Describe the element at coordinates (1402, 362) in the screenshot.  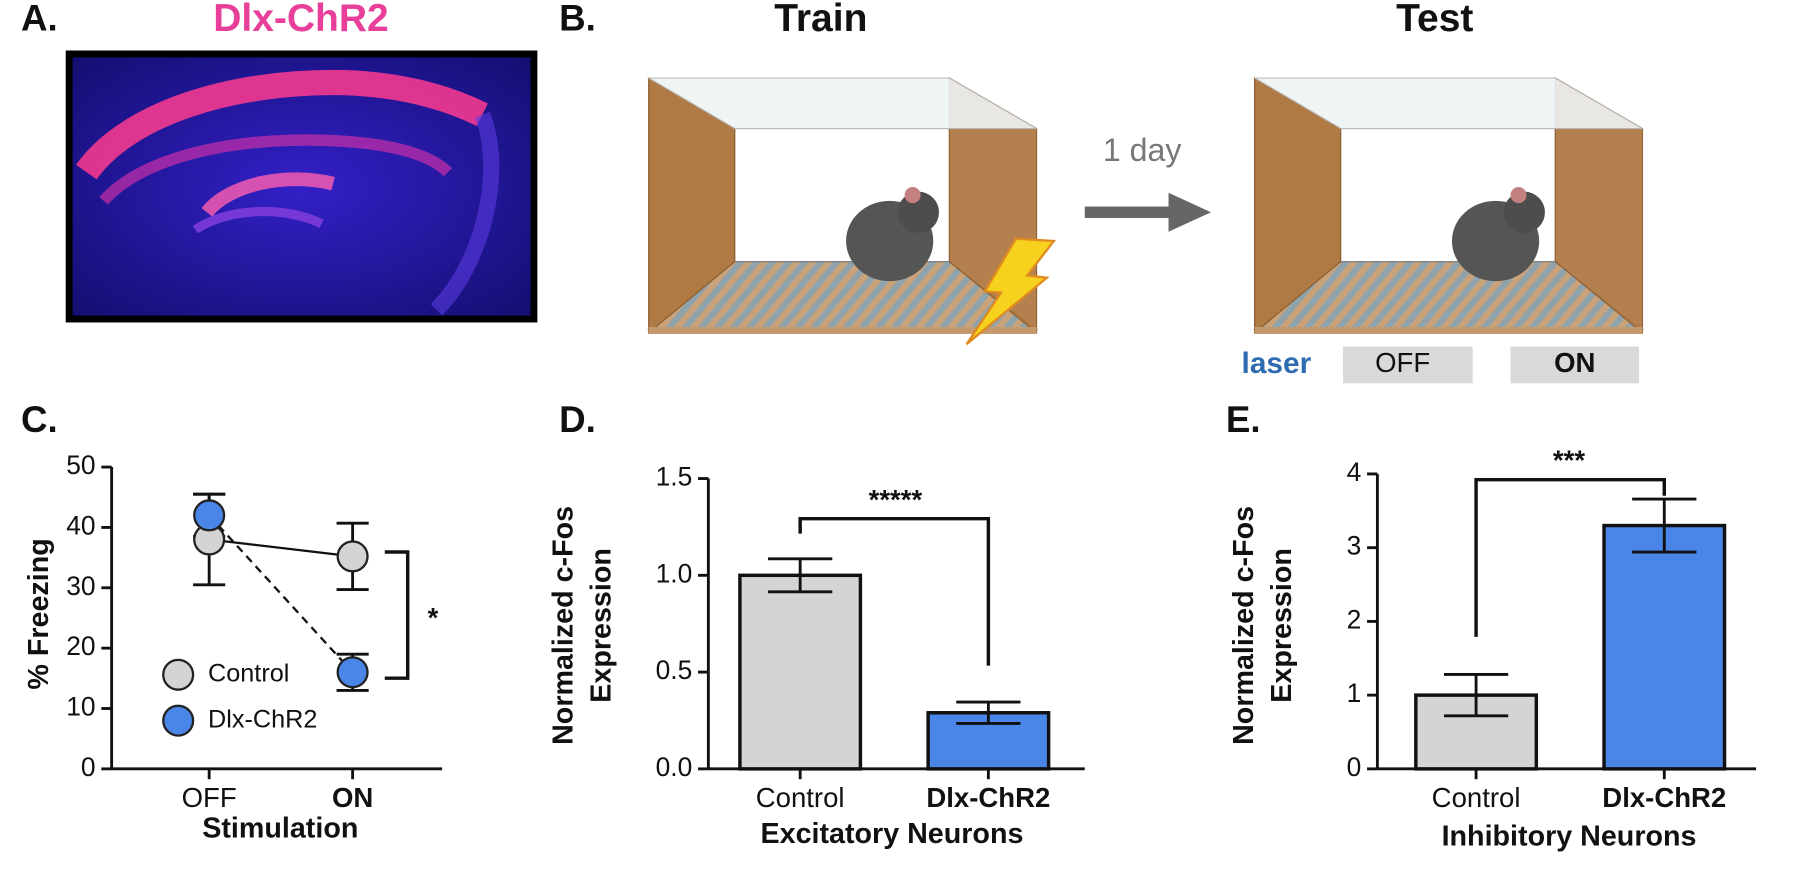
I see `laser-state: OFF` at that location.